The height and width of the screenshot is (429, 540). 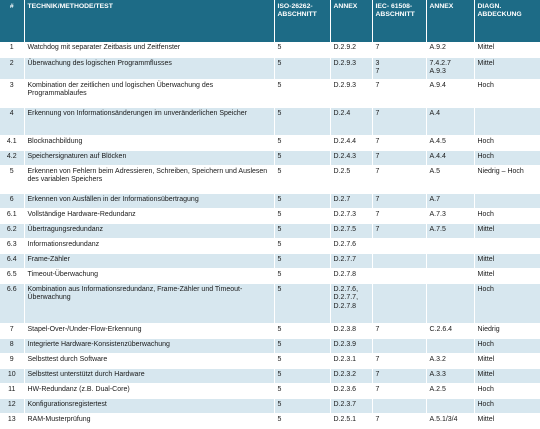 I want to click on cell-annex-iso: D.2.7.6, so click(x=351, y=246).